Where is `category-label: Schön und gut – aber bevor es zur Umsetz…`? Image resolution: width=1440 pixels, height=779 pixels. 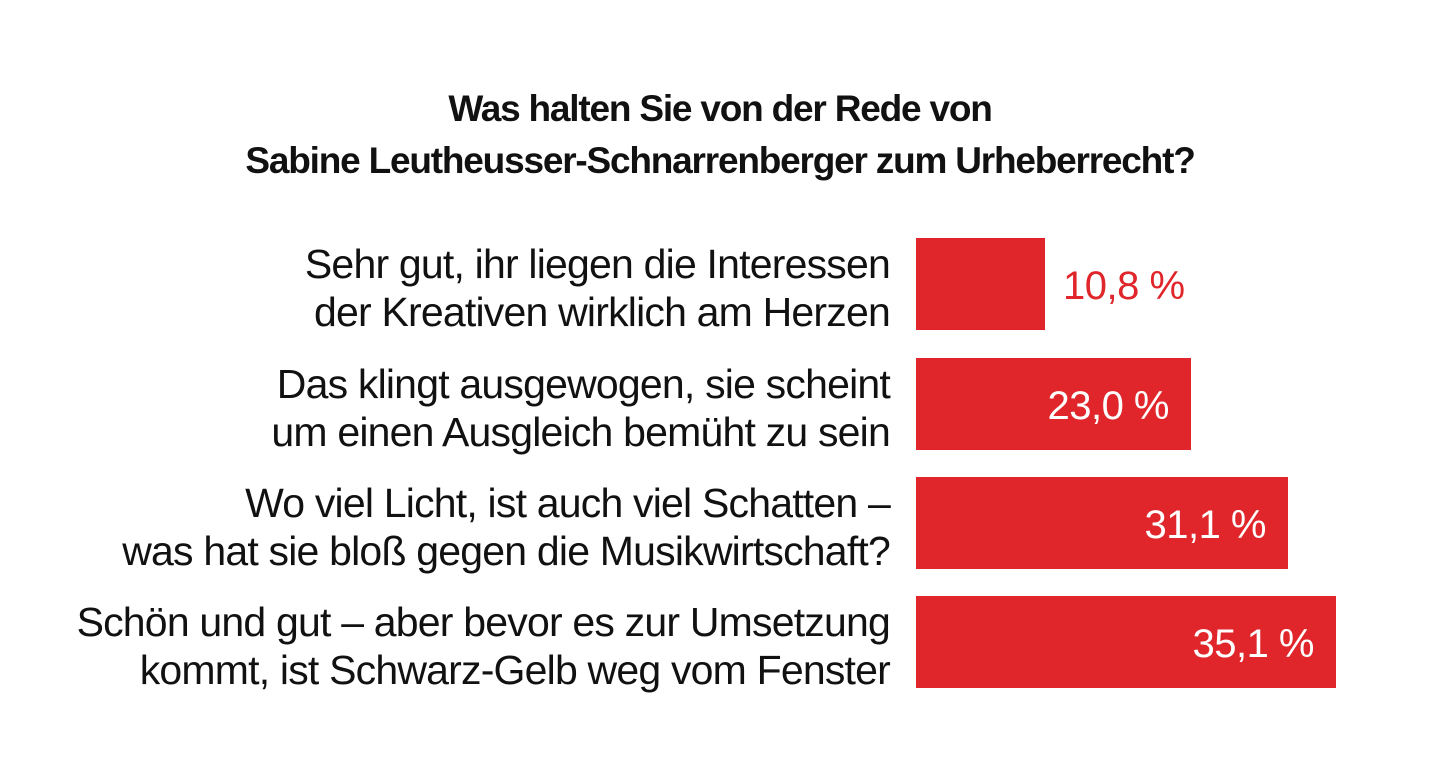 category-label: Schön und gut – aber bevor es zur Umsetz… is located at coordinates (483, 622).